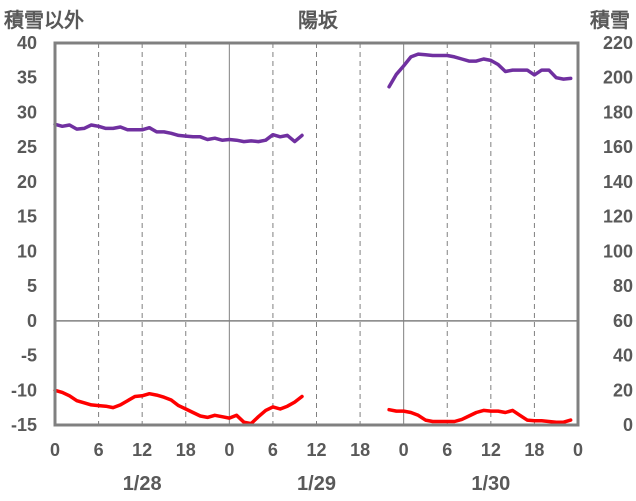 The width and height of the screenshot is (636, 501). Describe the element at coordinates (610, 20) in the screenshot. I see `right-axis-label: 積雪` at that location.